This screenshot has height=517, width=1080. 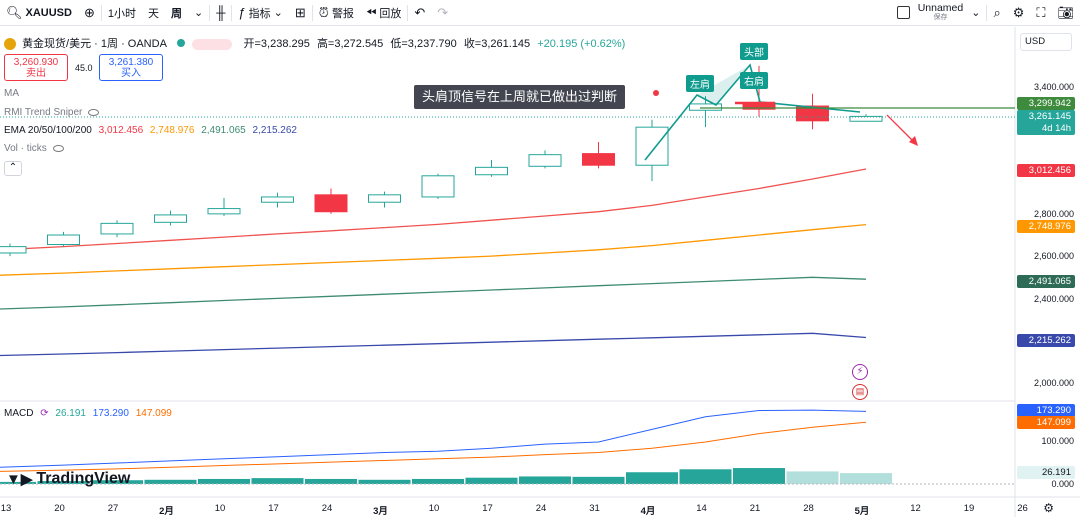 What do you see at coordinates (14, 12) in the screenshot?
I see `search-icon: 🔍︎` at bounding box center [14, 12].